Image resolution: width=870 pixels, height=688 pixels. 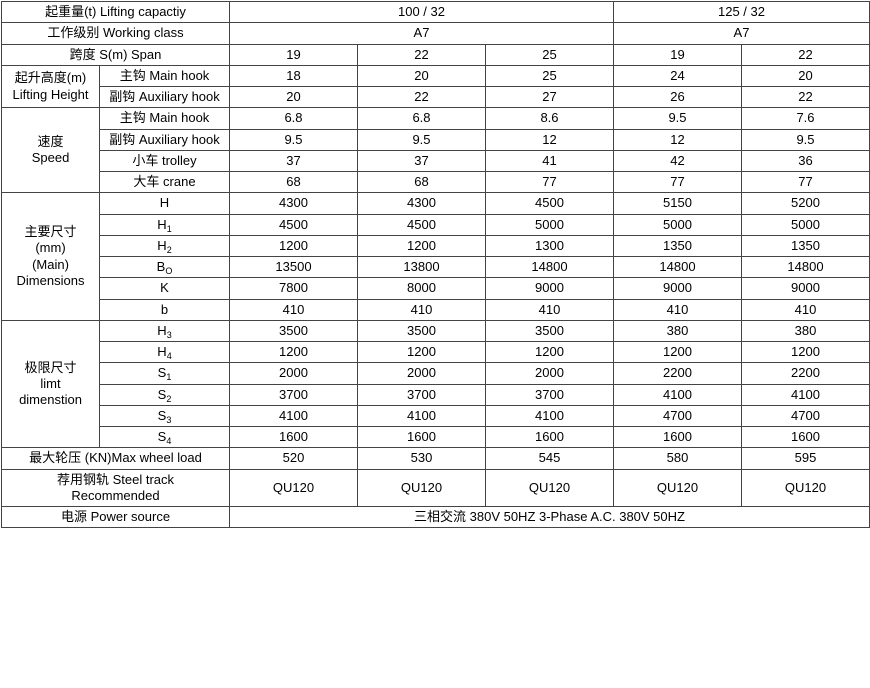 I want to click on cell-main-hook-height-3: 24, so click(x=677, y=76).